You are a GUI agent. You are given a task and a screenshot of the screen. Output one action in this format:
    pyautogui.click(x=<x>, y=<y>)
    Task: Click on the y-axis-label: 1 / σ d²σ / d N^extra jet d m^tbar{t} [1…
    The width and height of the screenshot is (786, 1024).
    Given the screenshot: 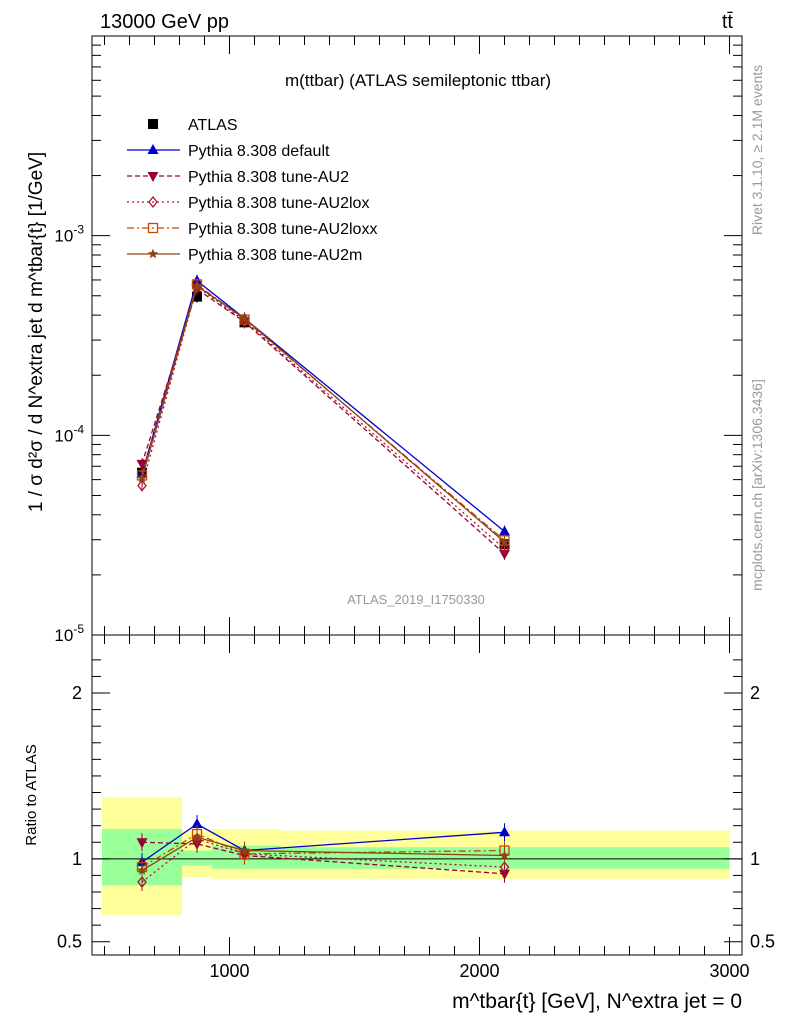 What is the action you would take?
    pyautogui.click(x=36, y=332)
    